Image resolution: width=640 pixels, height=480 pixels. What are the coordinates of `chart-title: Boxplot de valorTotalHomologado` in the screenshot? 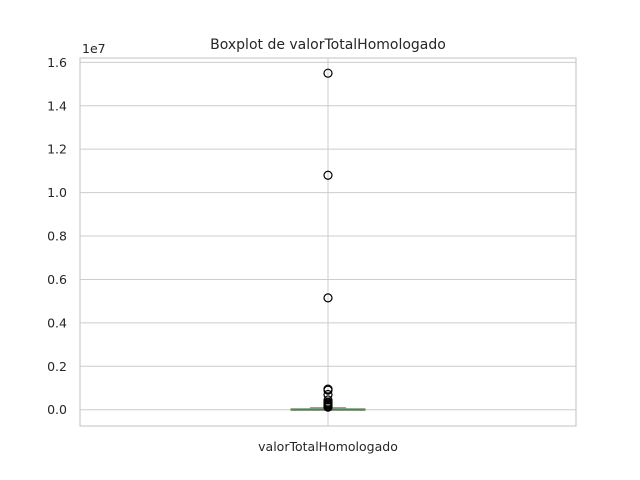 It's located at (328, 45).